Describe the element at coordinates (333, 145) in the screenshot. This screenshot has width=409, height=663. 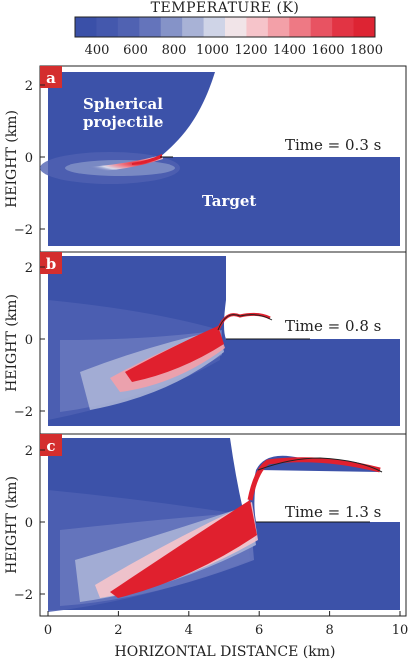
I see `panel-a-time: Time = 0.3 s` at that location.